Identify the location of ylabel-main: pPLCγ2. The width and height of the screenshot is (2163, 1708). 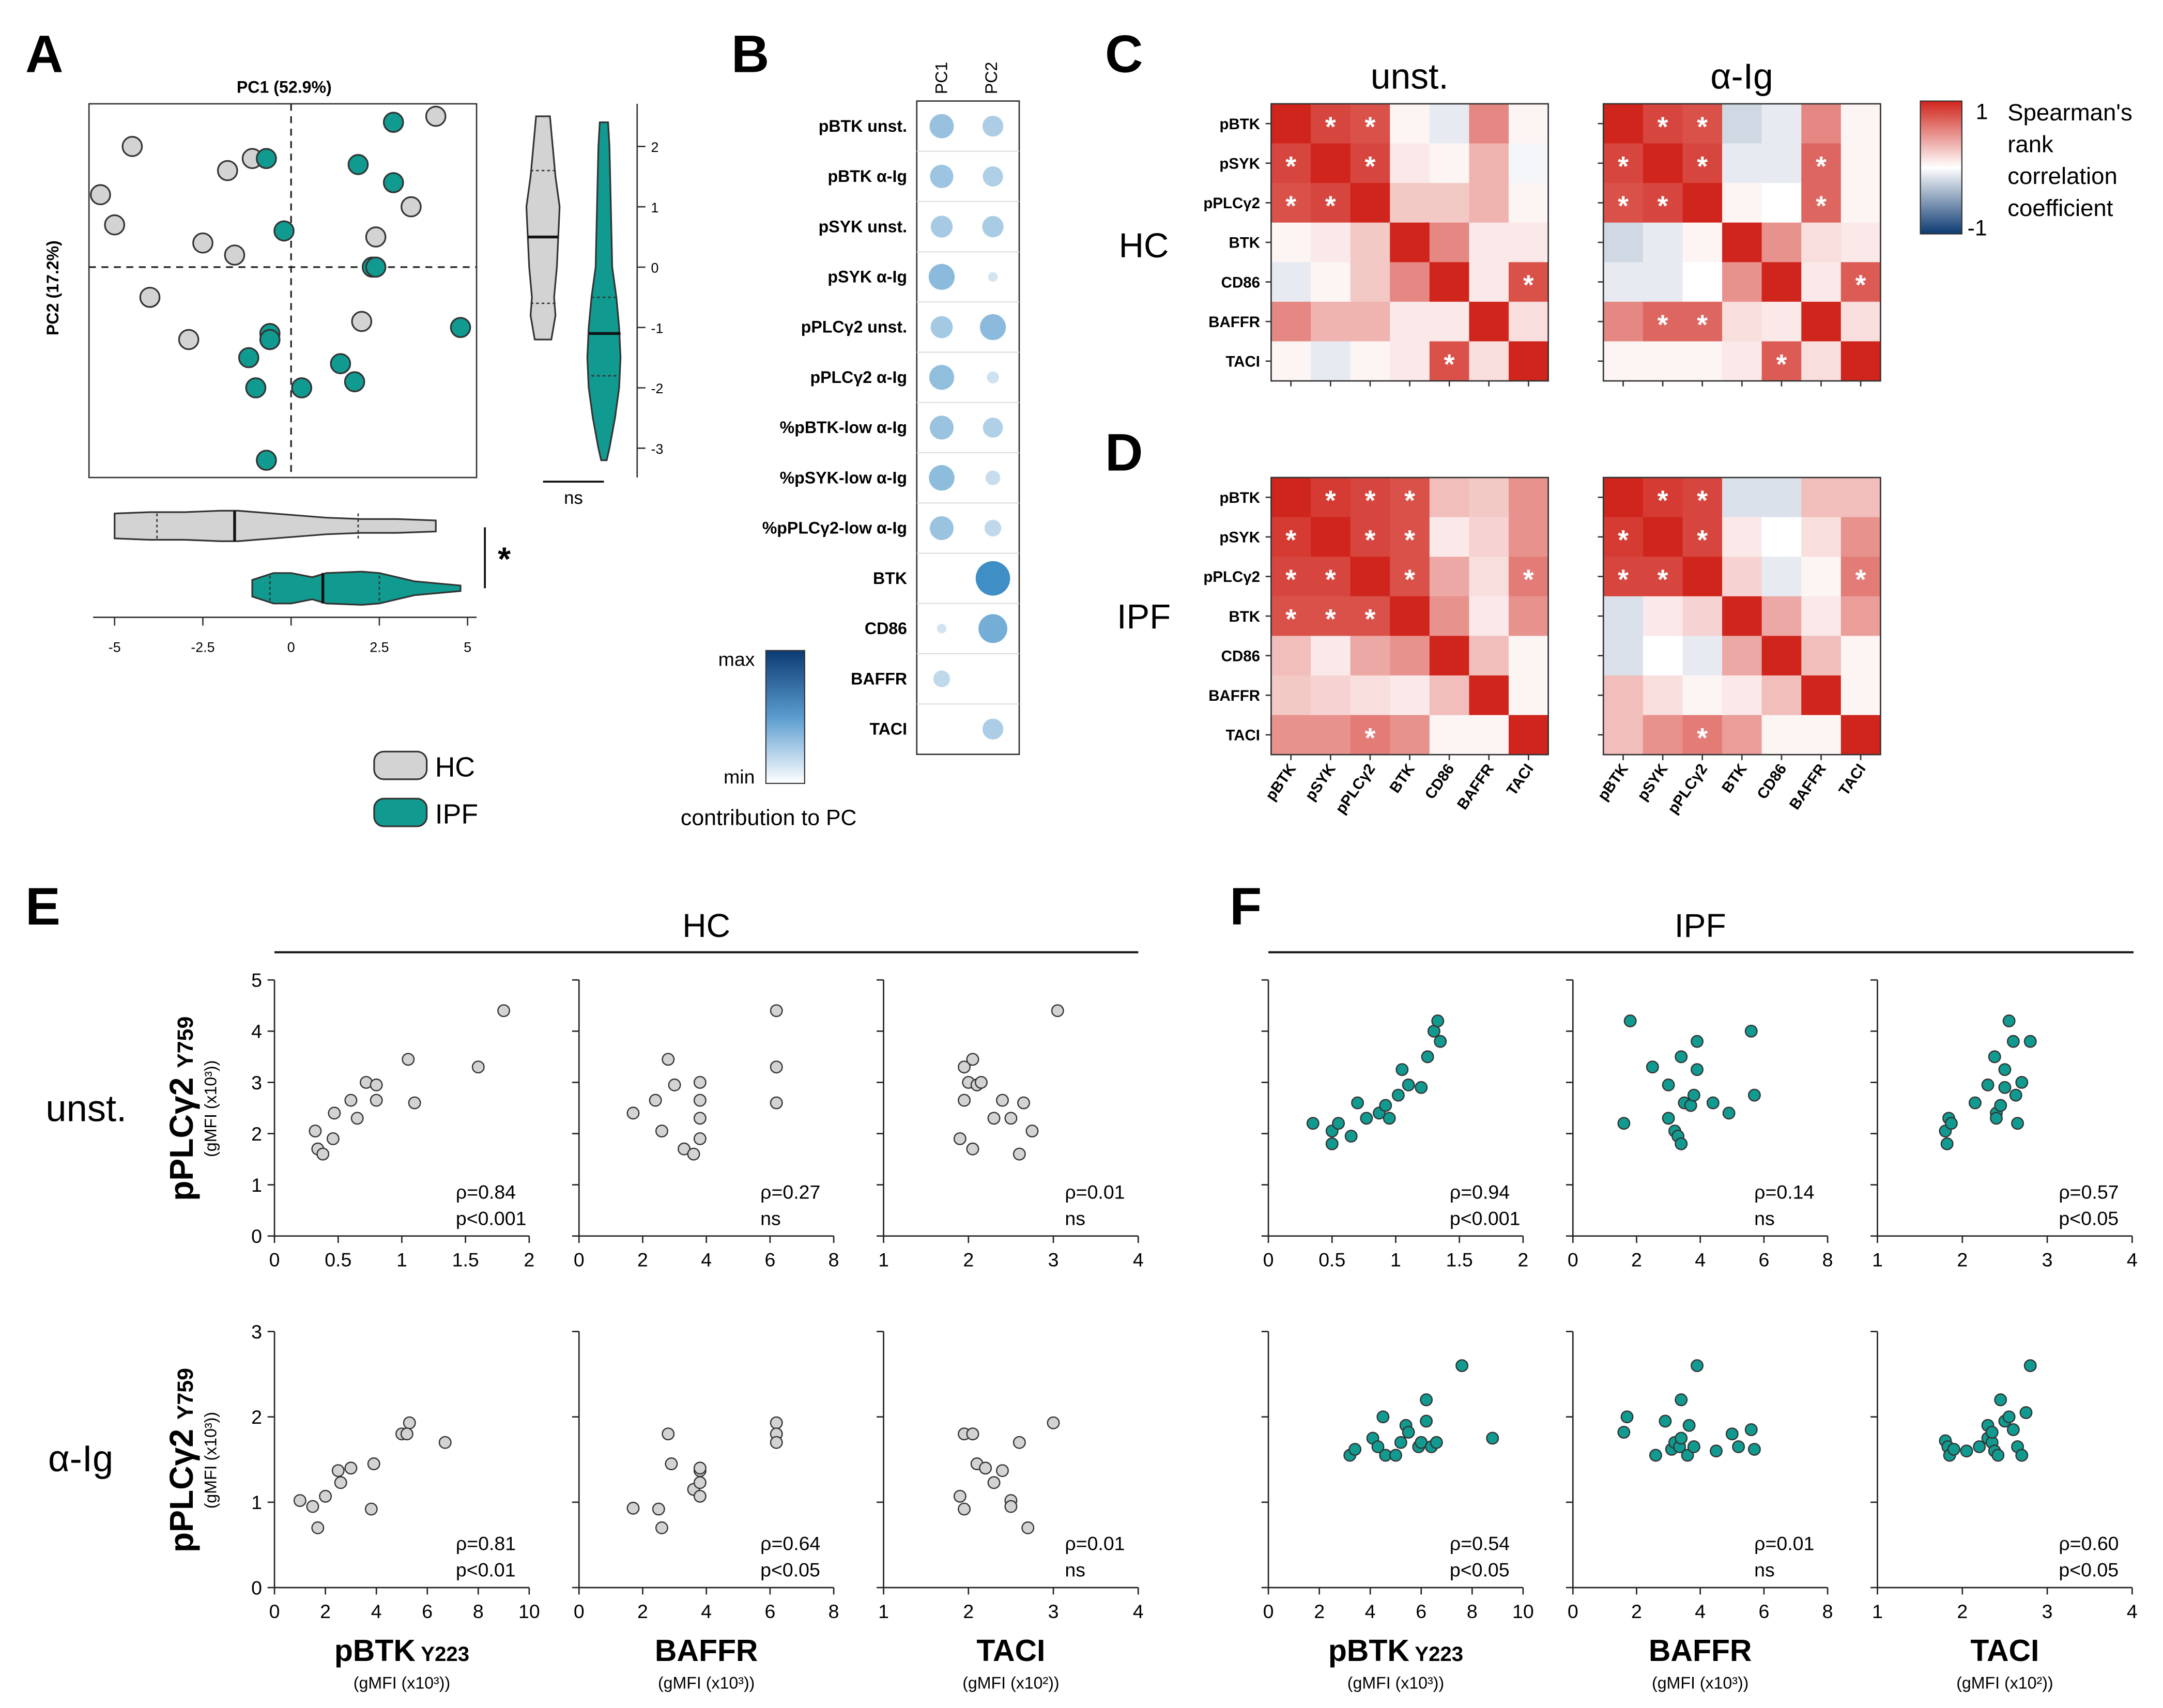
(182, 1135).